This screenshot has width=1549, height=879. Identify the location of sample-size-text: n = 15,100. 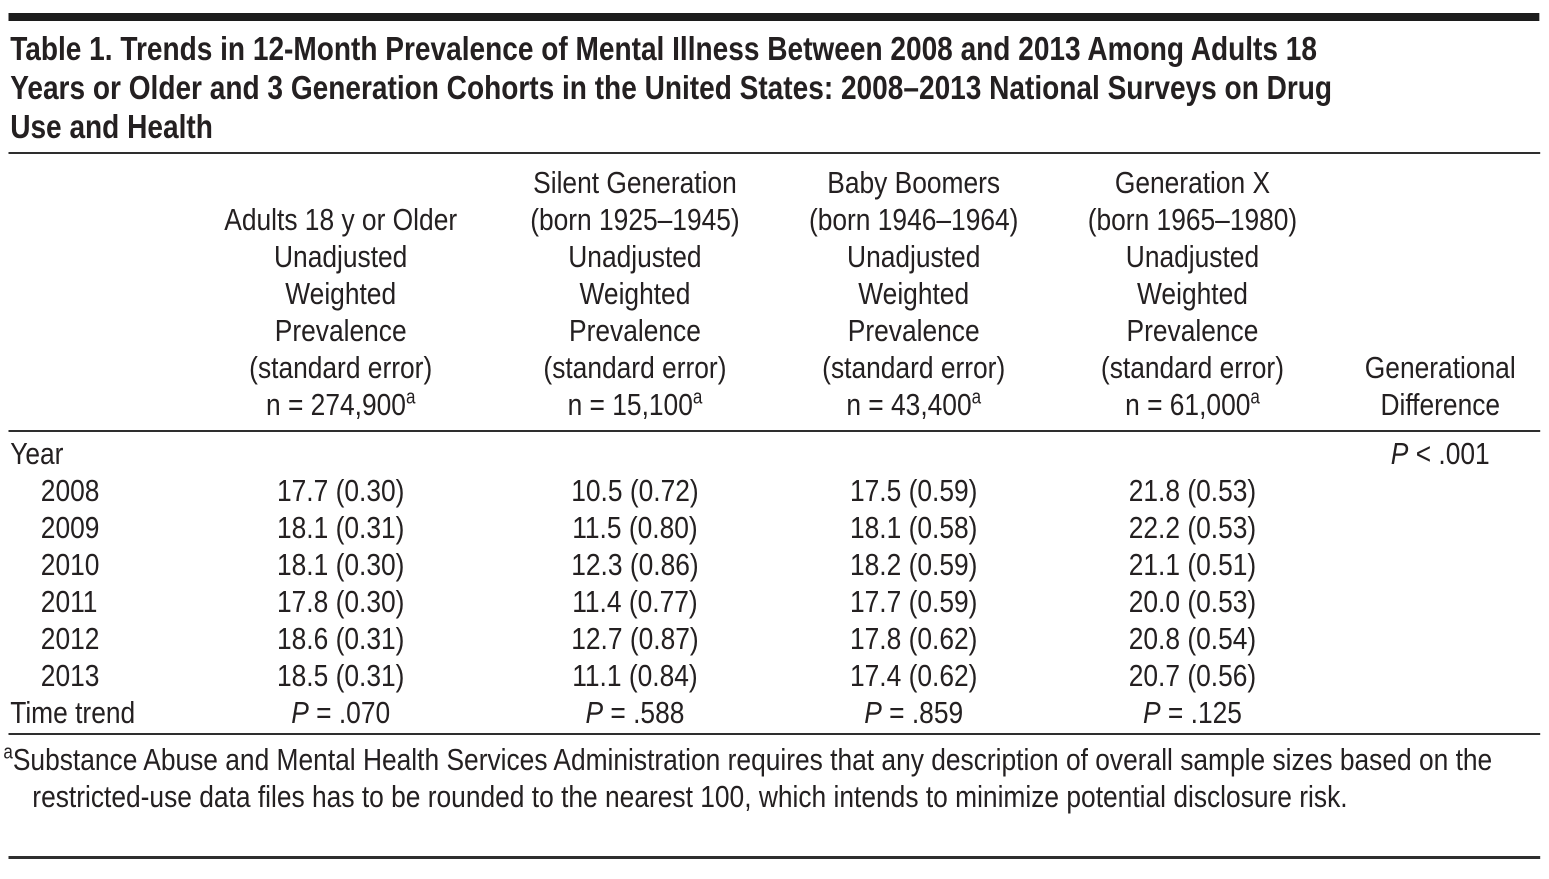
(630, 404).